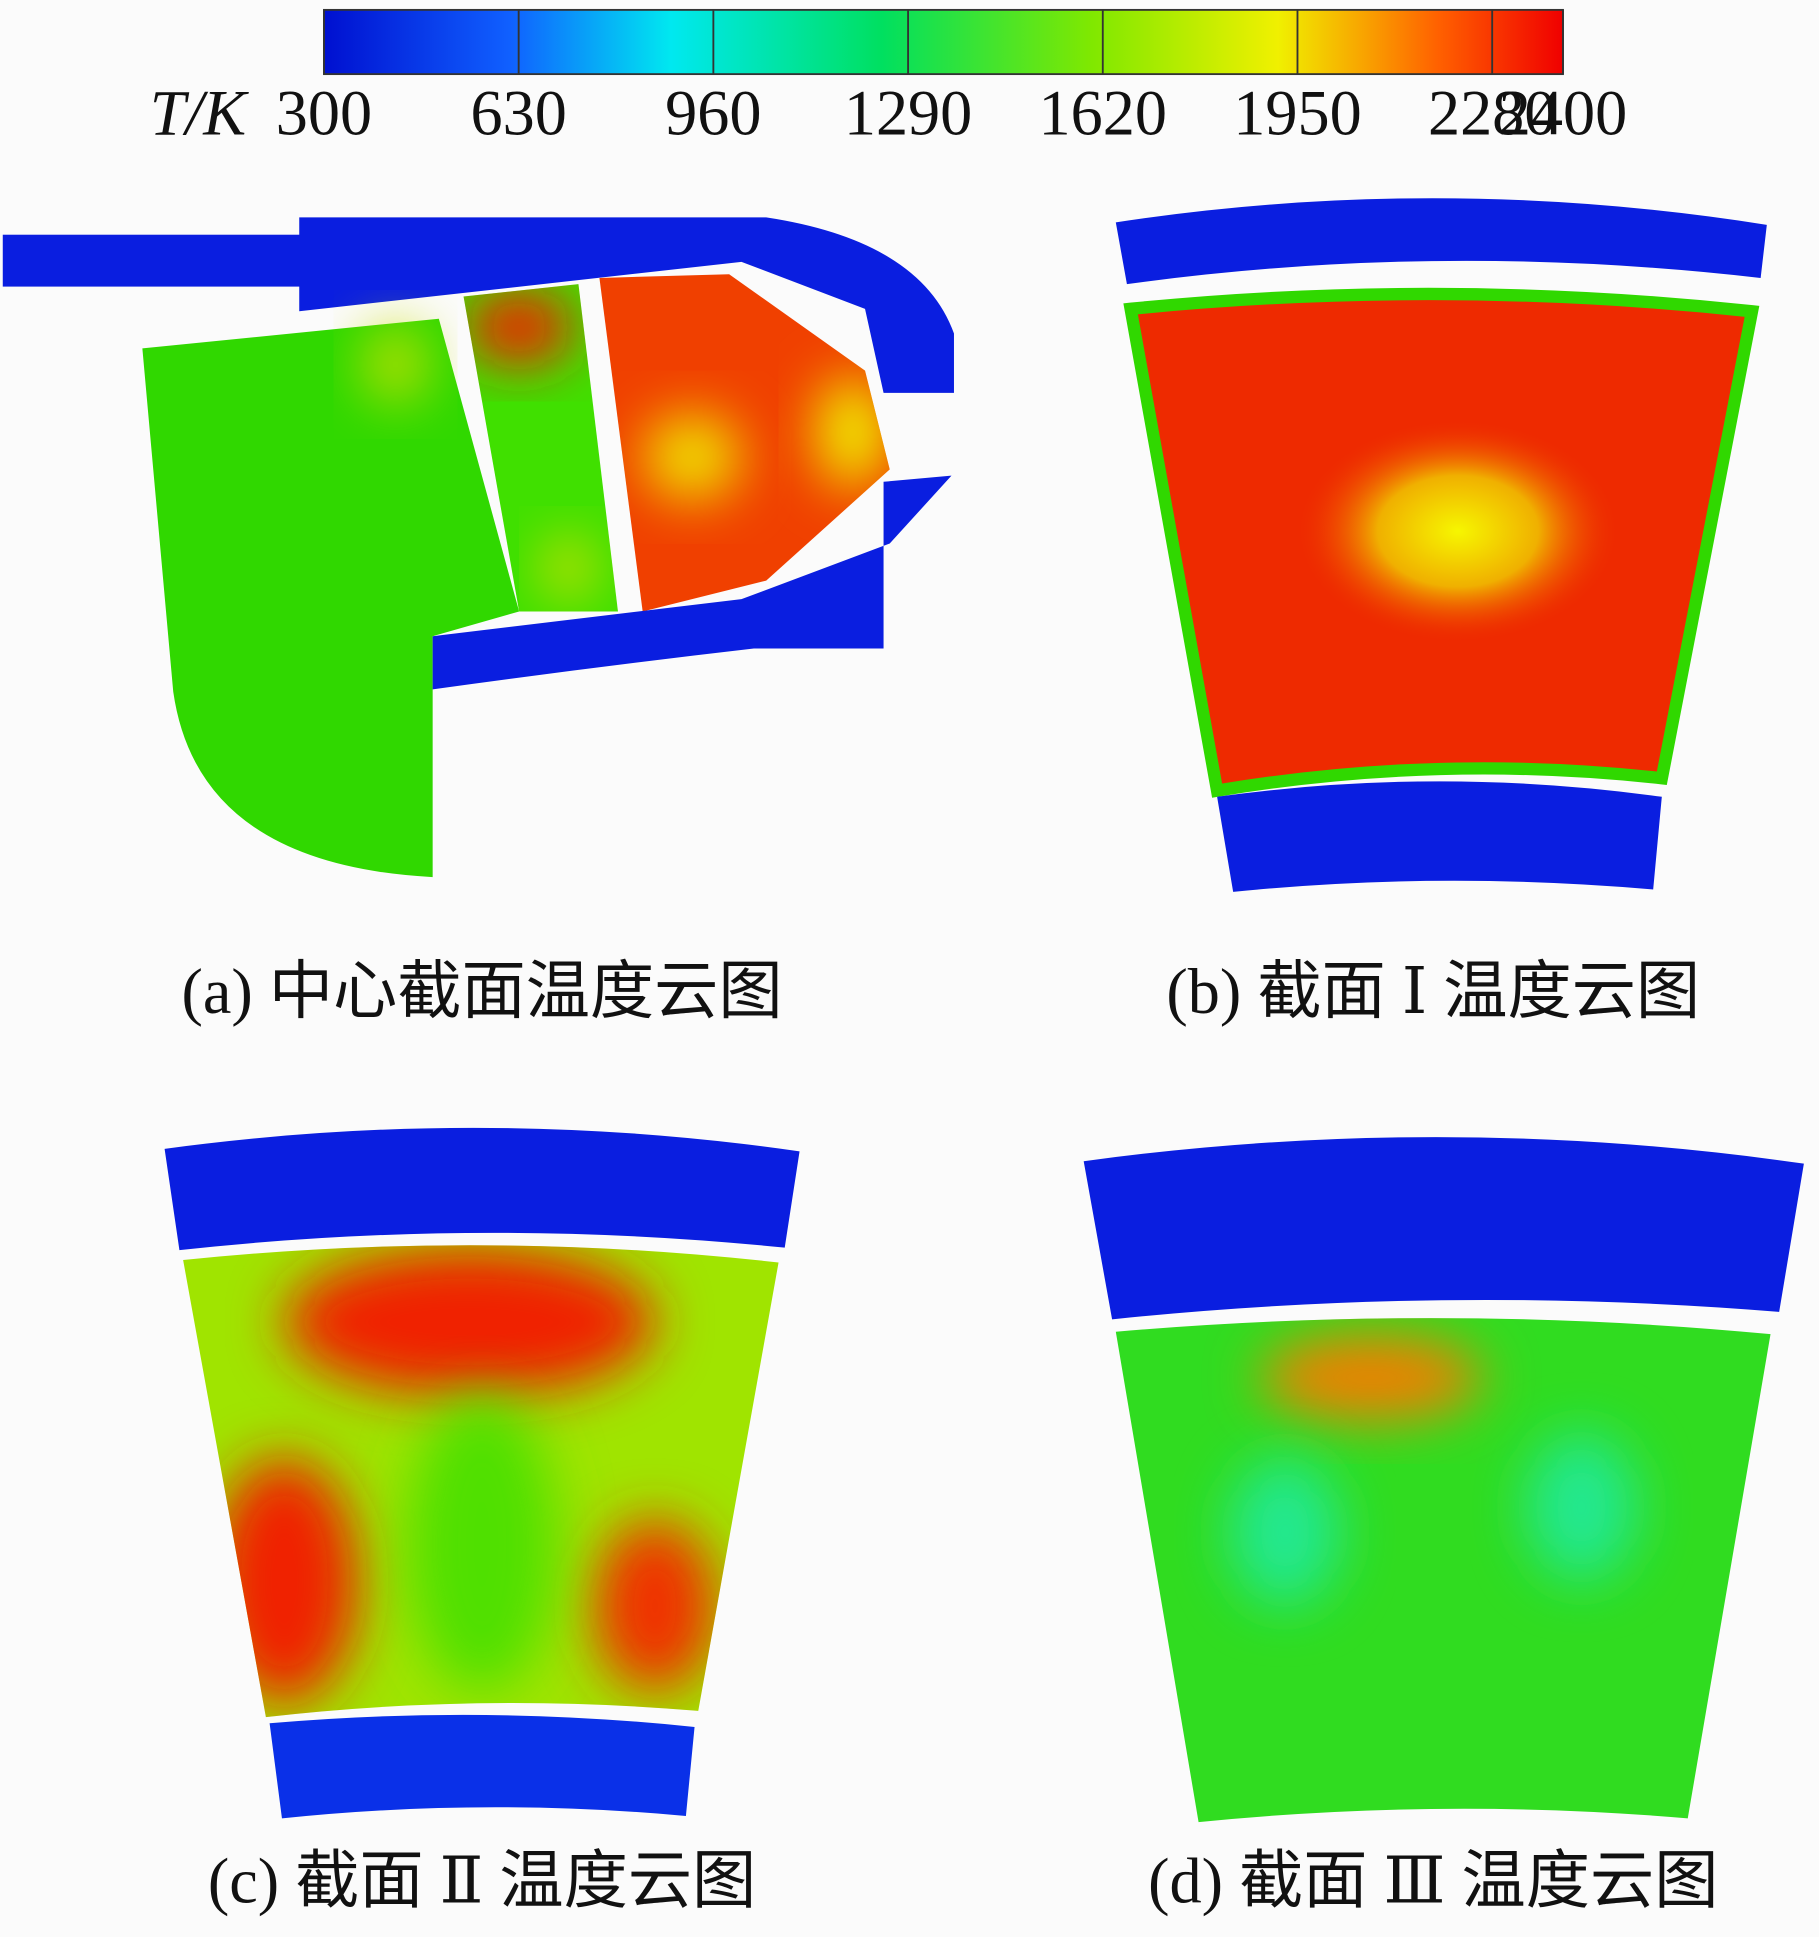  I want to click on colorbar, so click(943, 42).